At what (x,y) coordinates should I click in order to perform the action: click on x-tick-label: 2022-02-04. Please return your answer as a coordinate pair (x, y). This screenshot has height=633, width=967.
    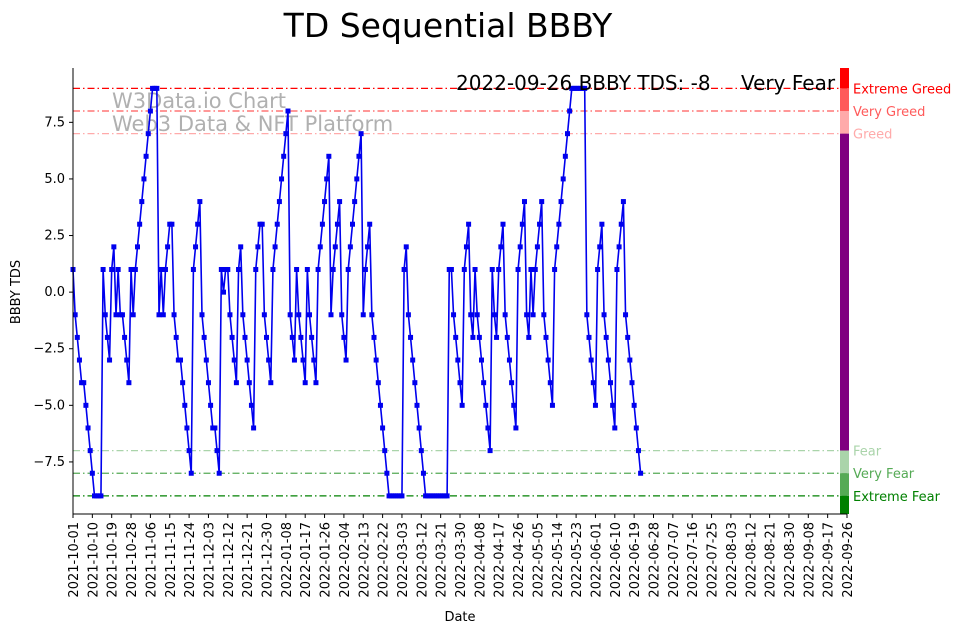
    Looking at the image, I should click on (345, 560).